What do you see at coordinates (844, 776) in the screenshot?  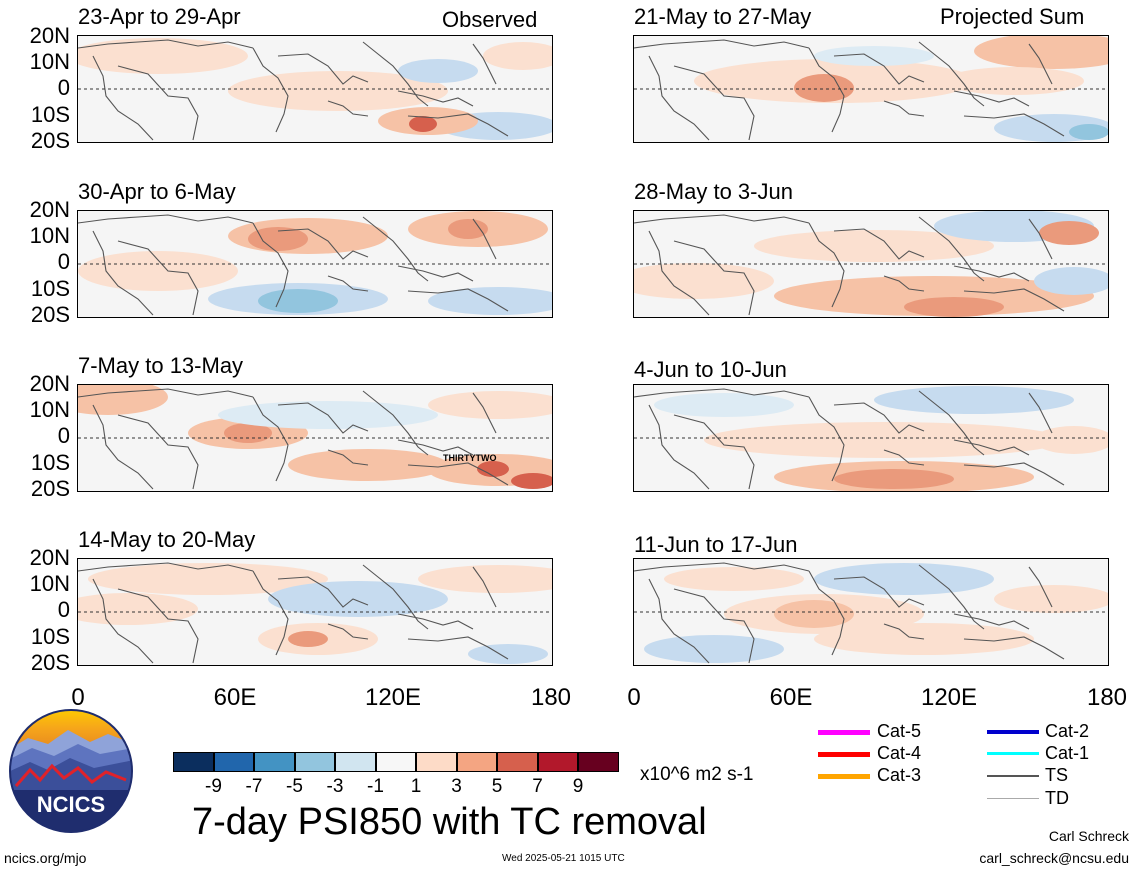 I see `legend-line-cat3` at bounding box center [844, 776].